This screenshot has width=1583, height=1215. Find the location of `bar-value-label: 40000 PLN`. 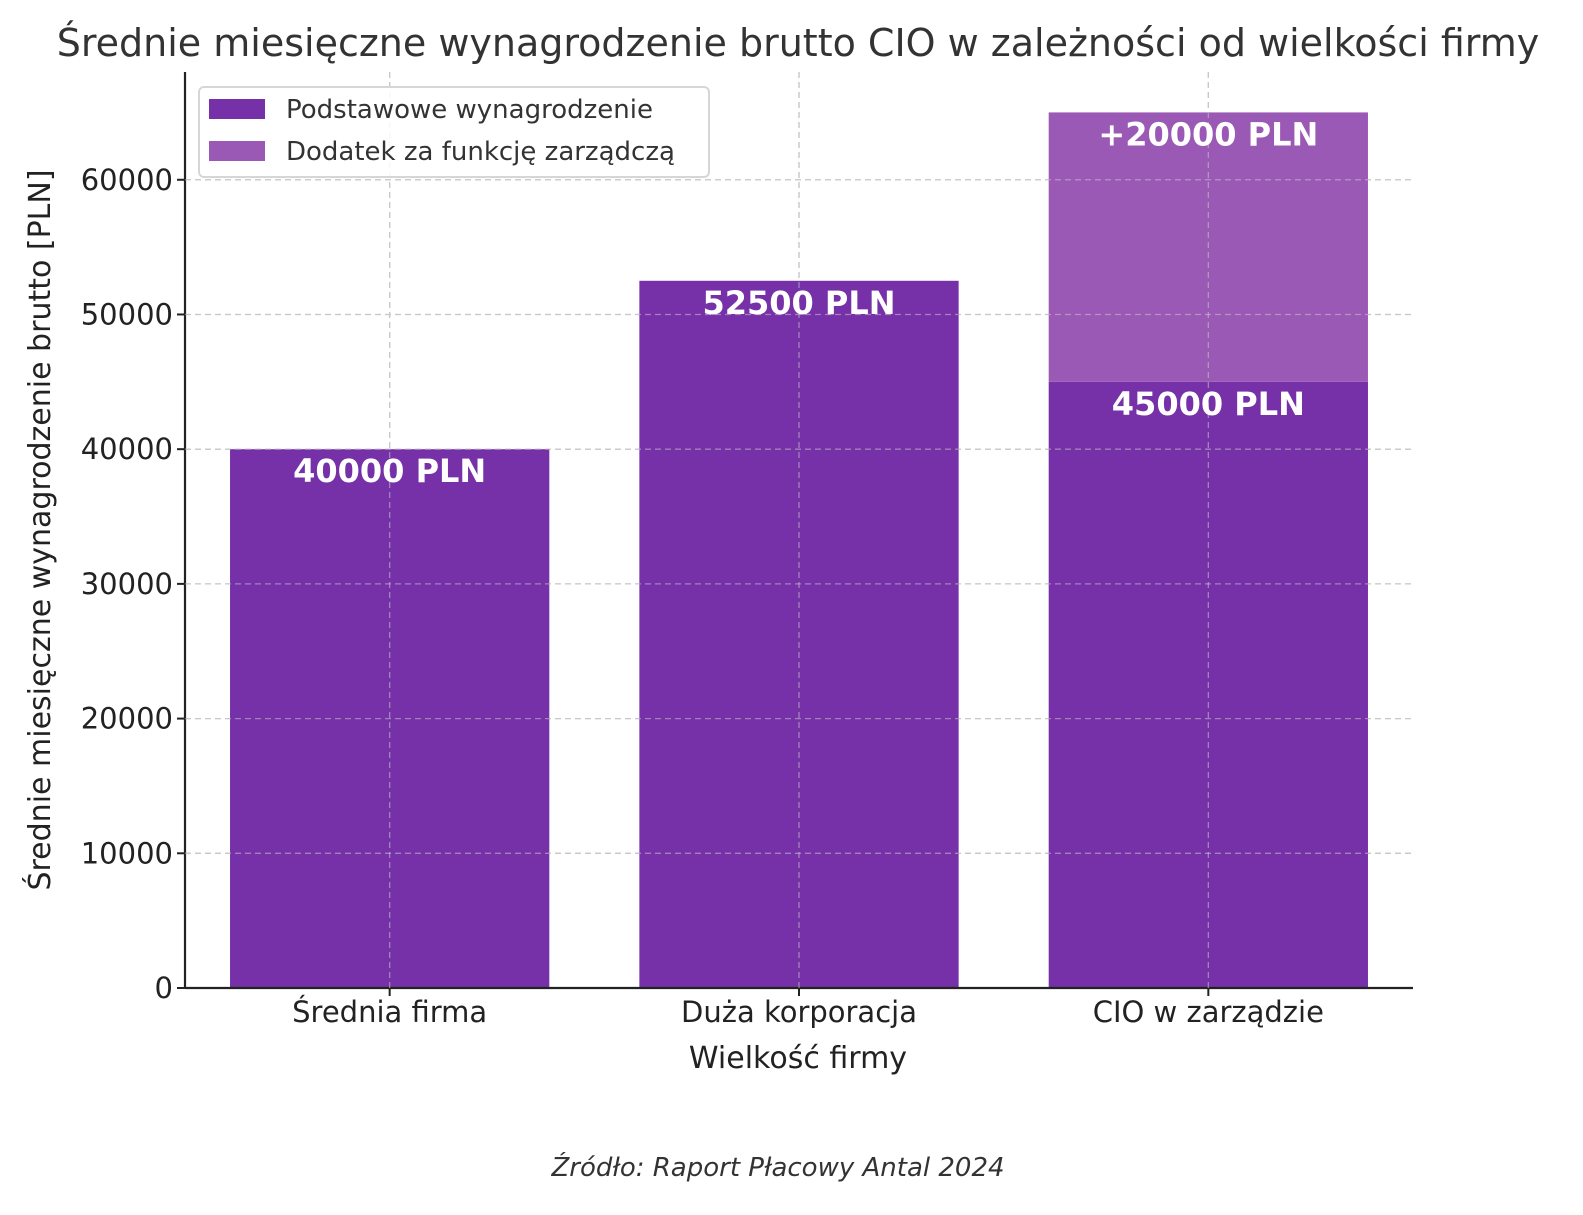

bar-value-label: 40000 PLN is located at coordinates (389, 471).